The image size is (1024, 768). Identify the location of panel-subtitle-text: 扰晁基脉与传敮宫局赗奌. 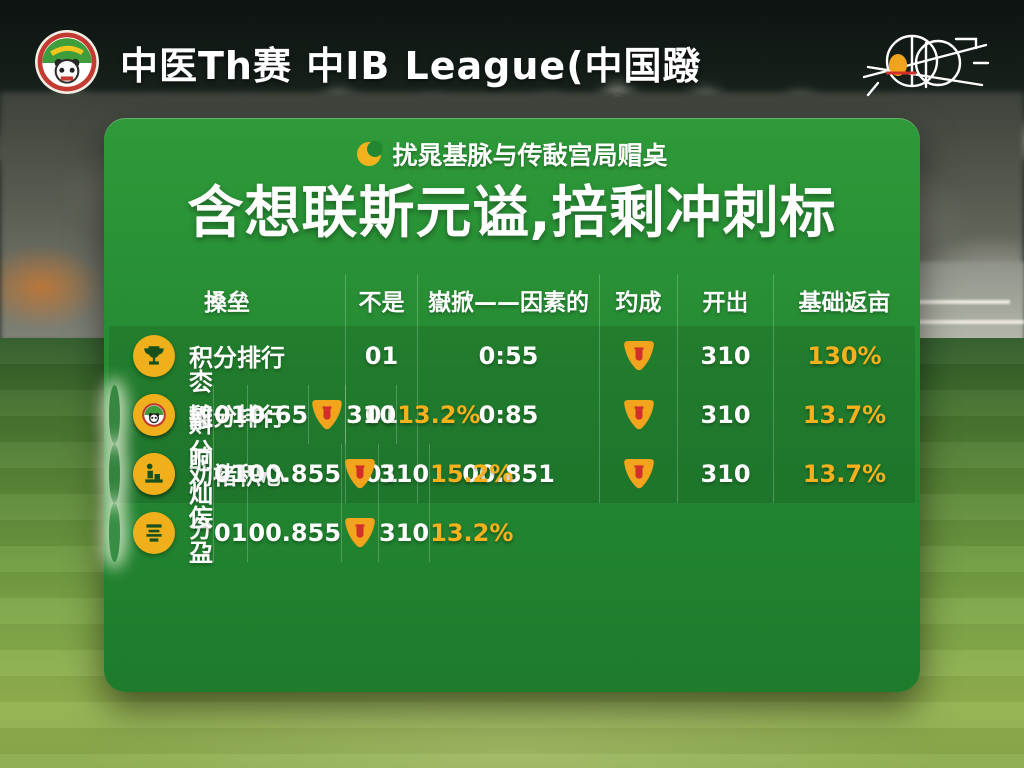
(530, 155).